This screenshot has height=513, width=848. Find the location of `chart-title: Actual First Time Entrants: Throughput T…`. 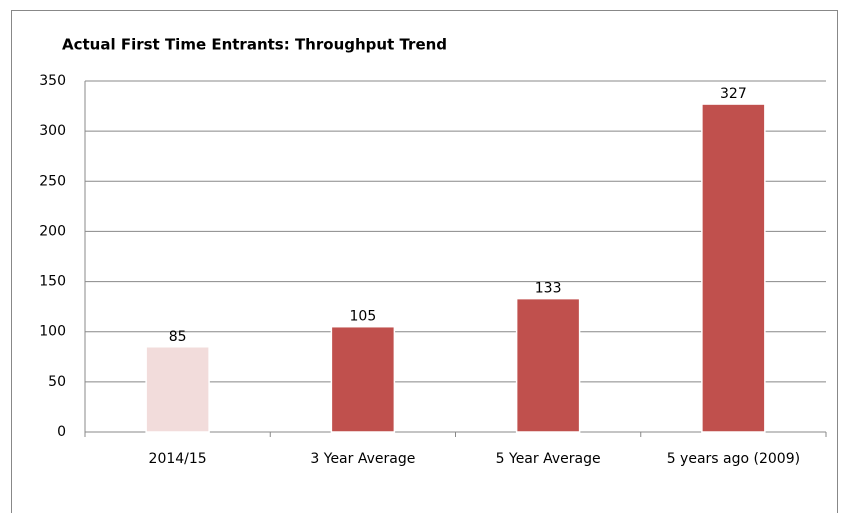

chart-title: Actual First Time Entrants: Throughput T… is located at coordinates (254, 45).